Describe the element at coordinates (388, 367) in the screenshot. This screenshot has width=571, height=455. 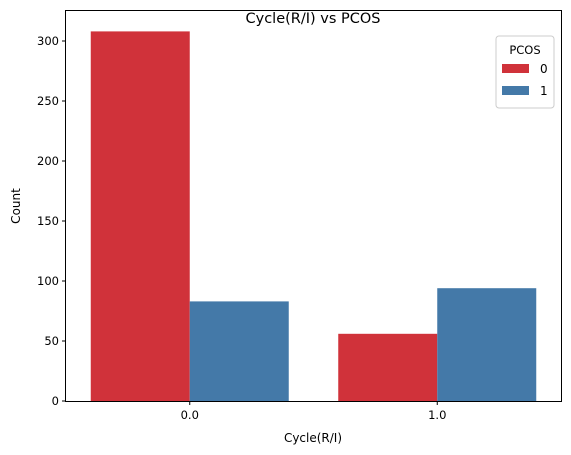
I see `bar-series-0-1.0` at that location.